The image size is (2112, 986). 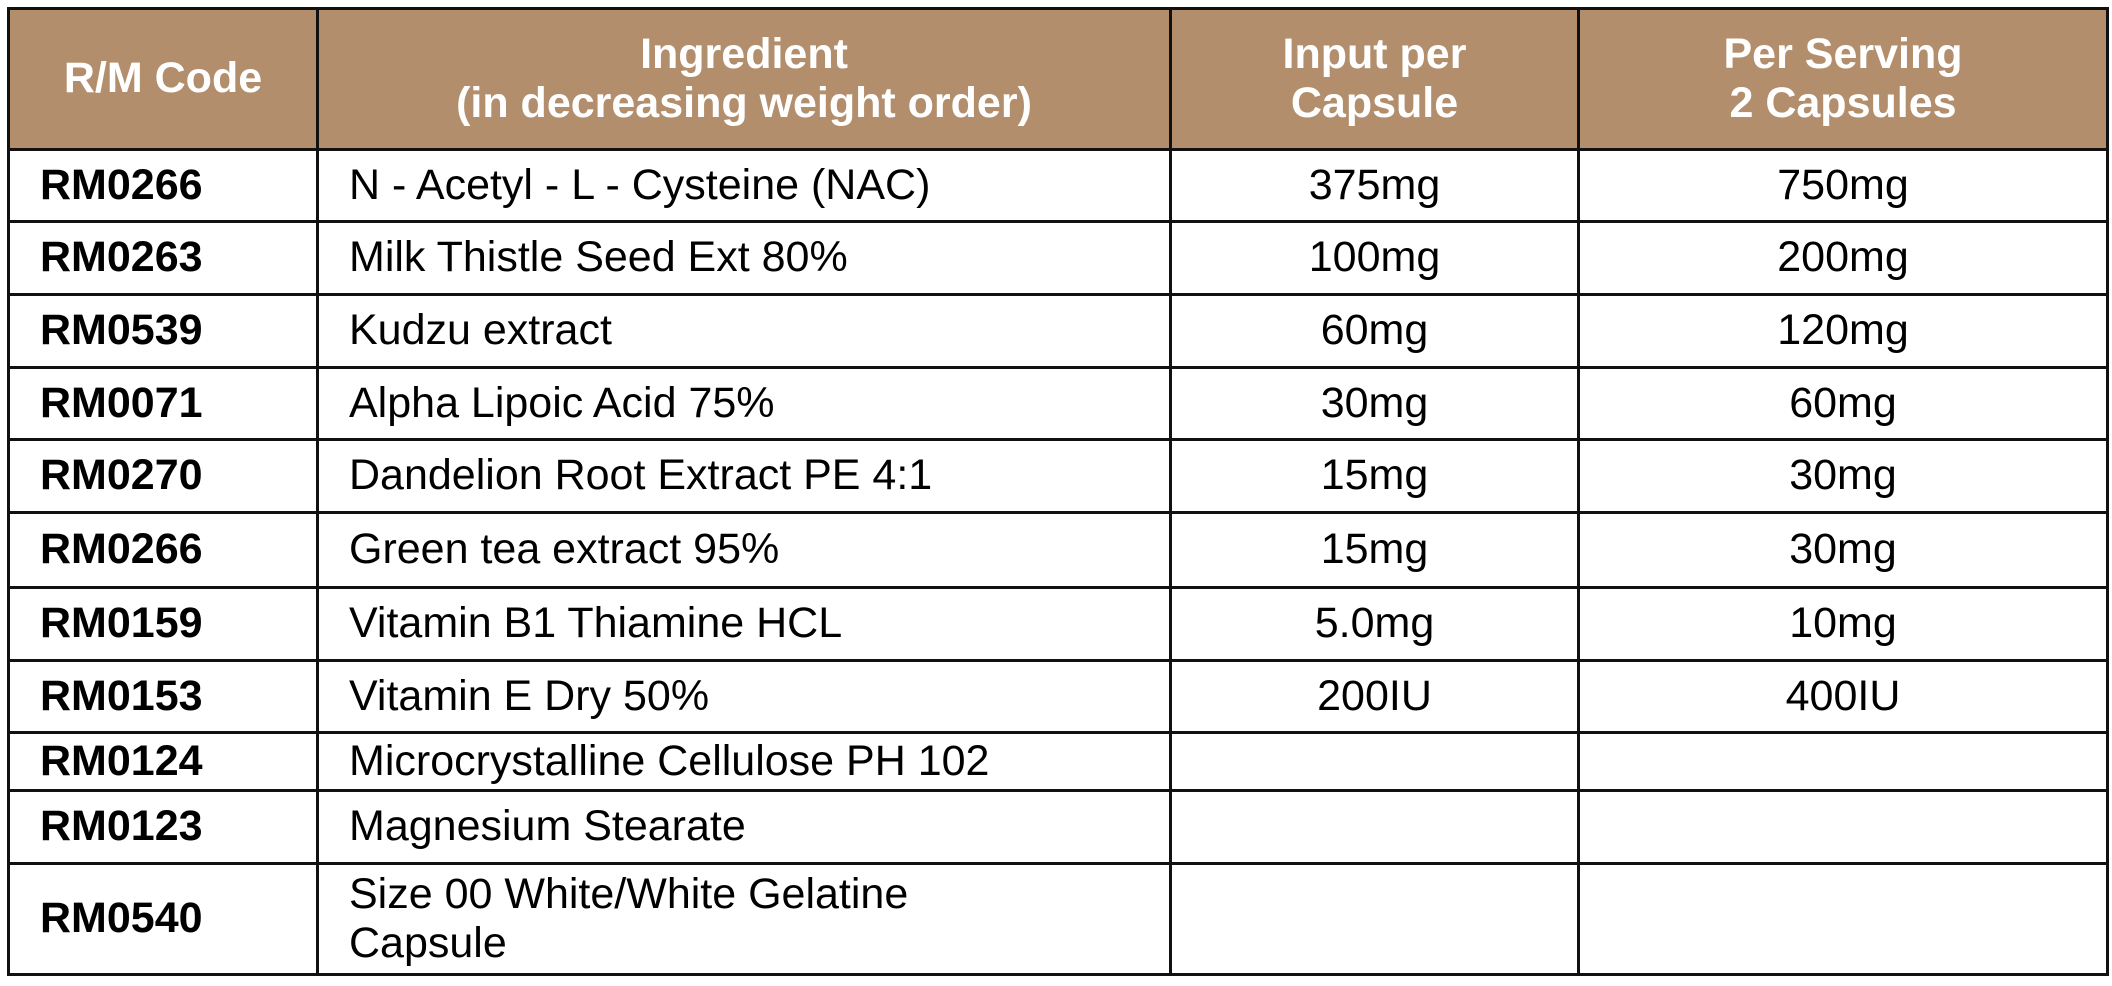 What do you see at coordinates (744, 761) in the screenshot?
I see `ingredient: Microcrystalline Cellulose PH 102` at bounding box center [744, 761].